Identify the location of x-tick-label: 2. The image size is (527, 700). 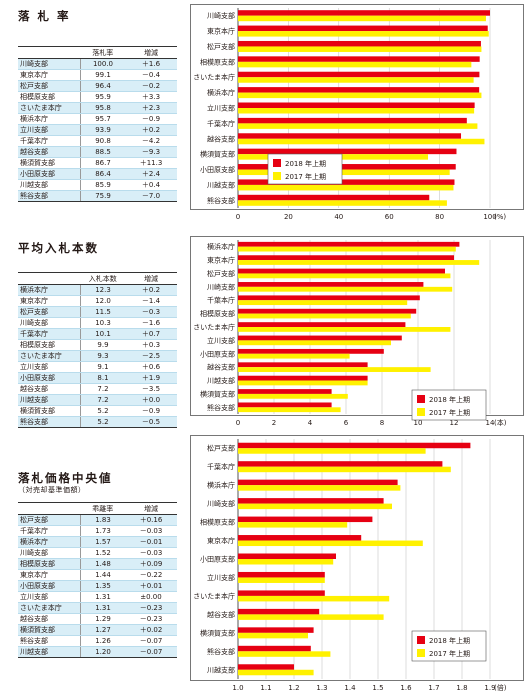
(274, 423).